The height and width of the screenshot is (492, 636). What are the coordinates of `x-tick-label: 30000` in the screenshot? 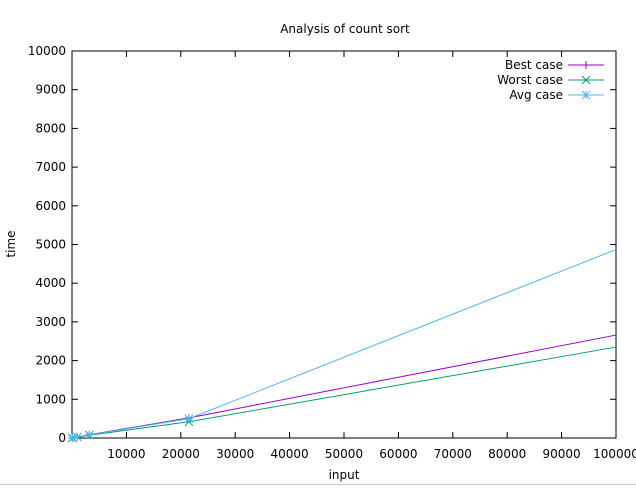 It's located at (235, 454).